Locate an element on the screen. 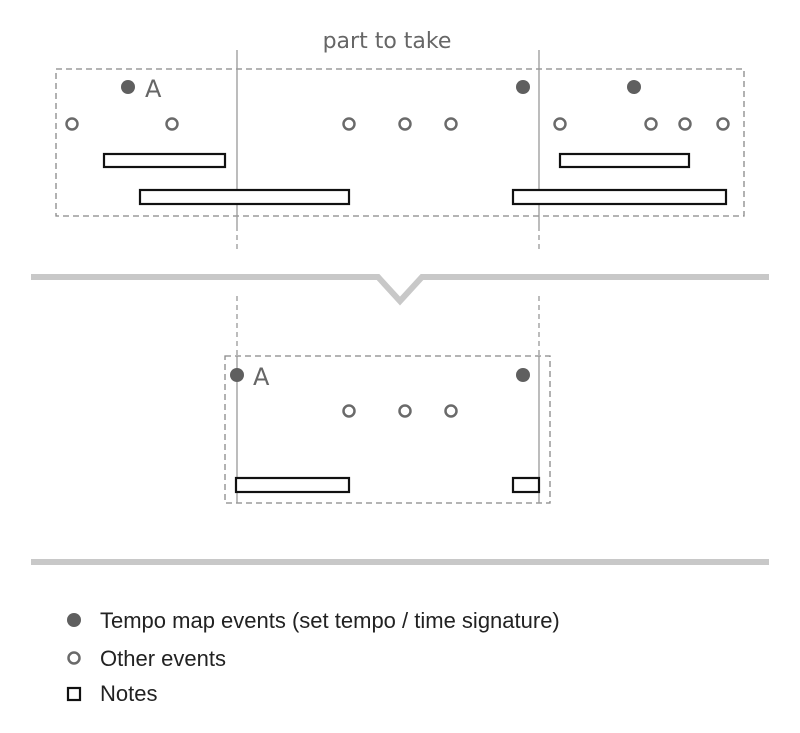 This screenshot has height=733, width=800. hollow-circle-icon is located at coordinates (74, 658).